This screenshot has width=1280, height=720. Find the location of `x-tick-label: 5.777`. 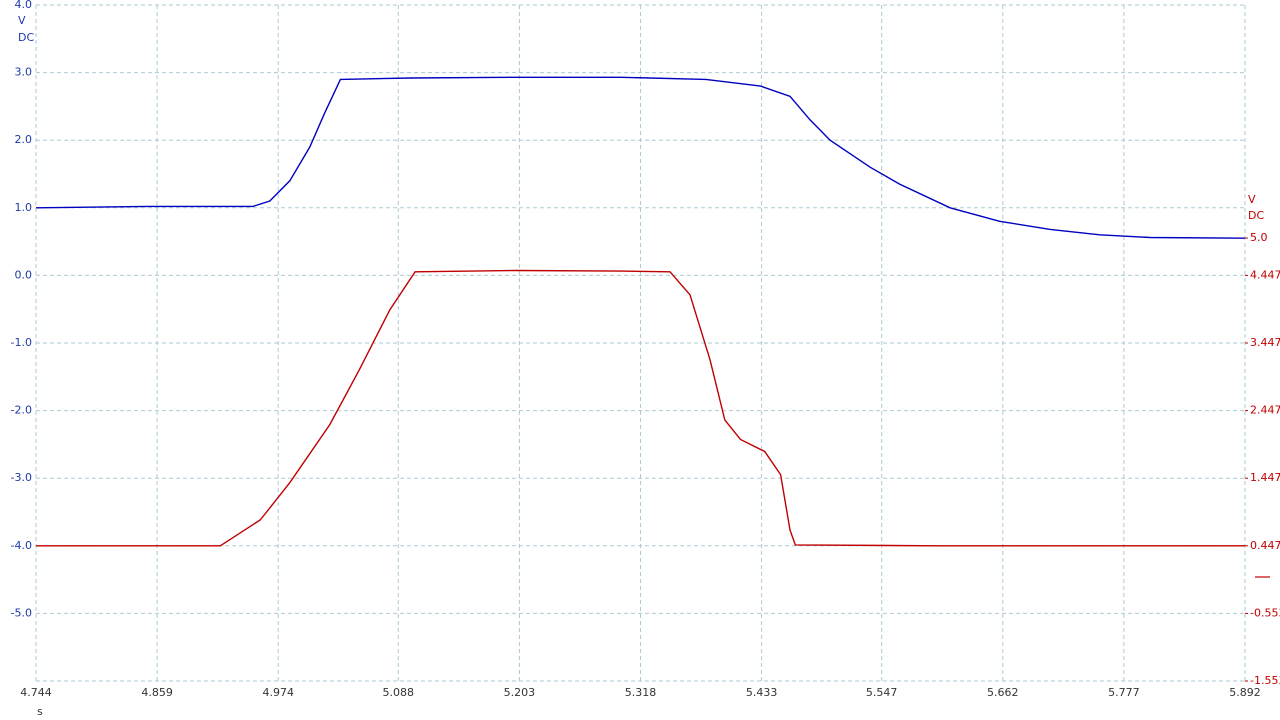

x-tick-label: 5.777 is located at coordinates (1124, 692).